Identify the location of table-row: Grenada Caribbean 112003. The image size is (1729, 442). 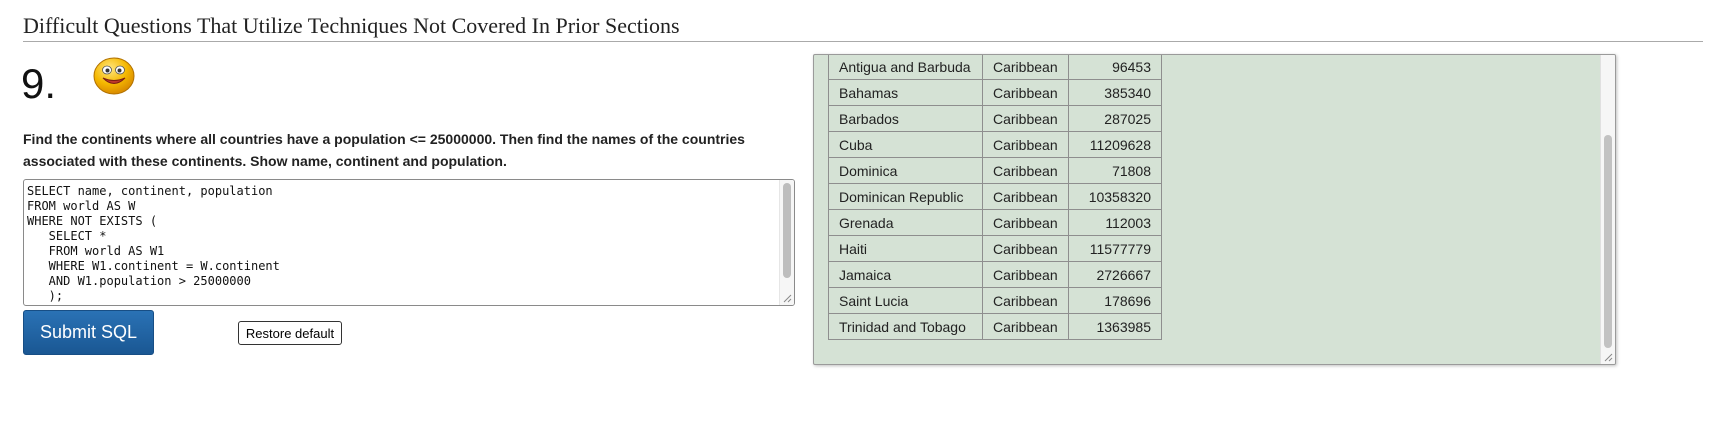
(995, 222).